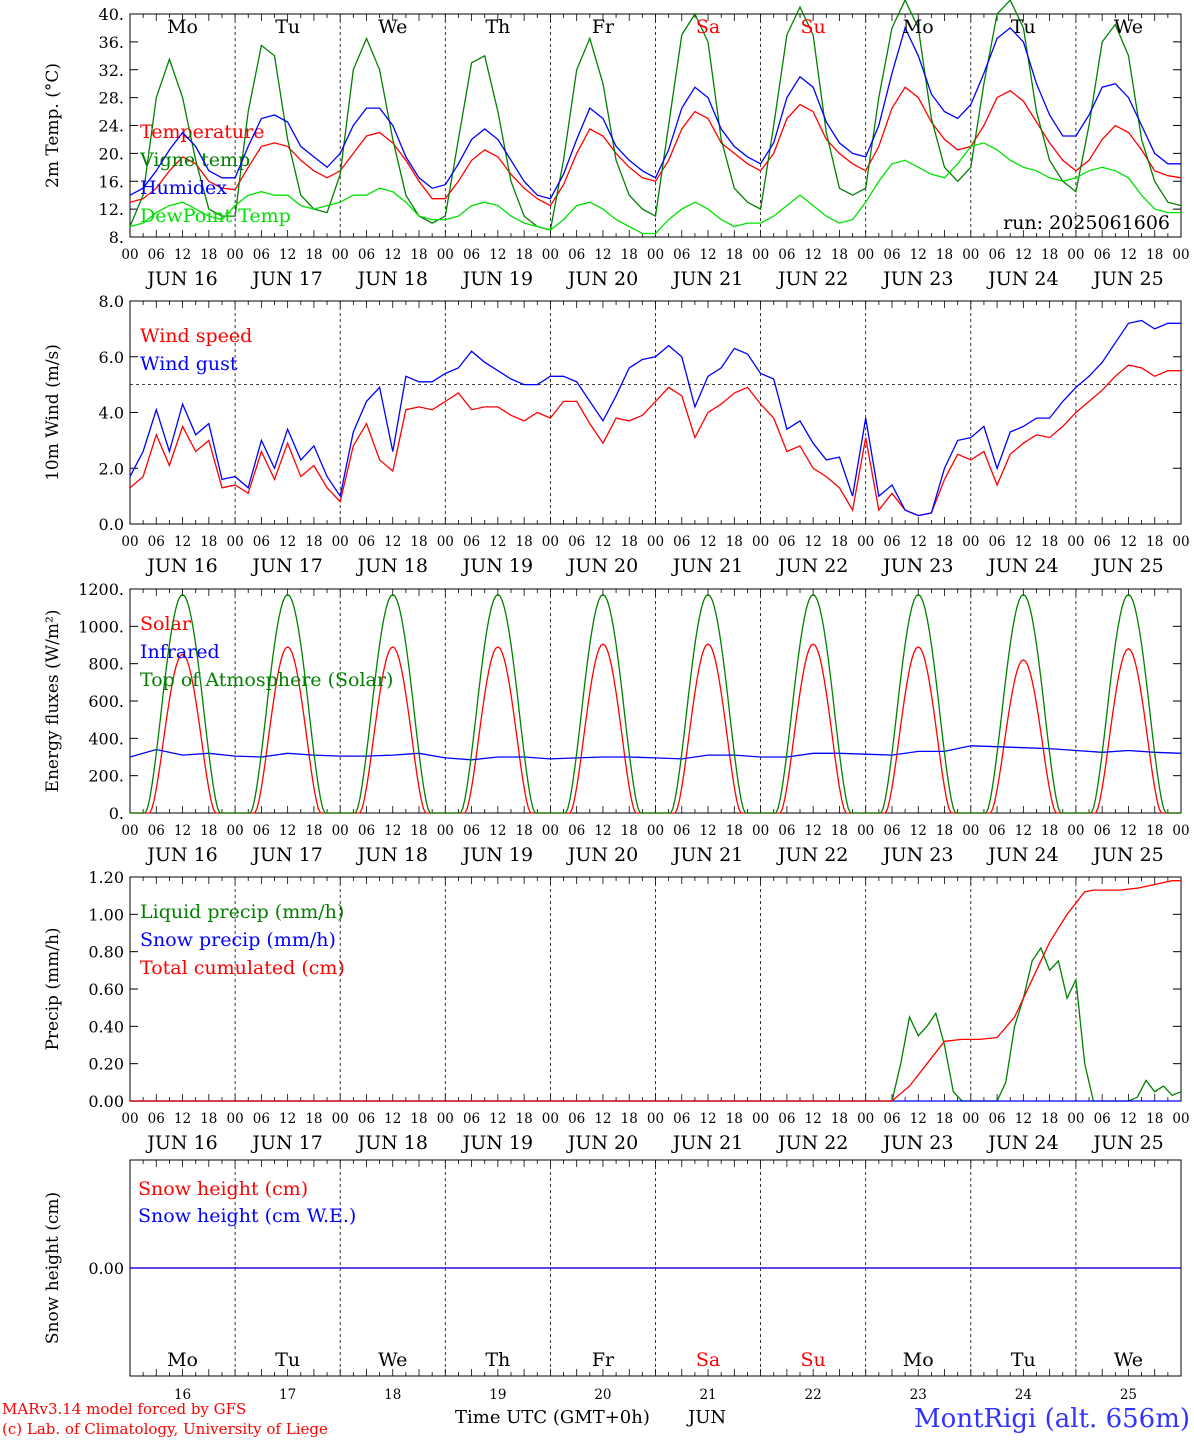 Image resolution: width=1194 pixels, height=1440 pixels. What do you see at coordinates (116, 813) in the screenshot?
I see `y-tick-label: 0.` at bounding box center [116, 813].